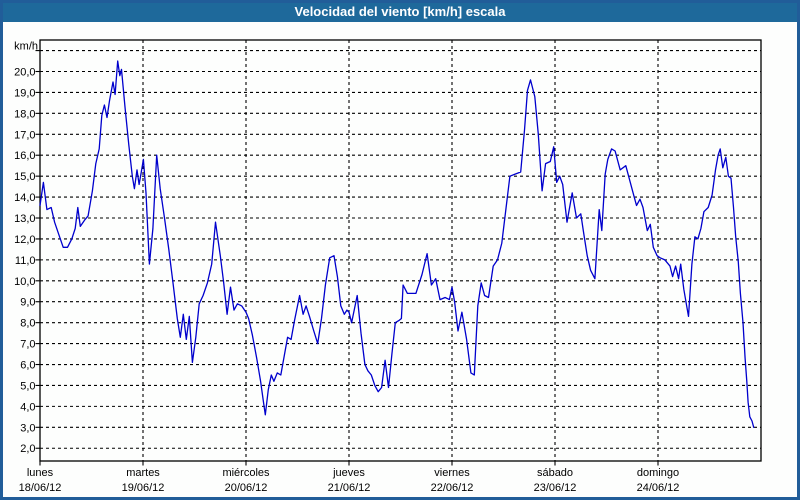  Describe the element at coordinates (40, 488) in the screenshot. I see `x-date-label: 18/06/12` at that location.